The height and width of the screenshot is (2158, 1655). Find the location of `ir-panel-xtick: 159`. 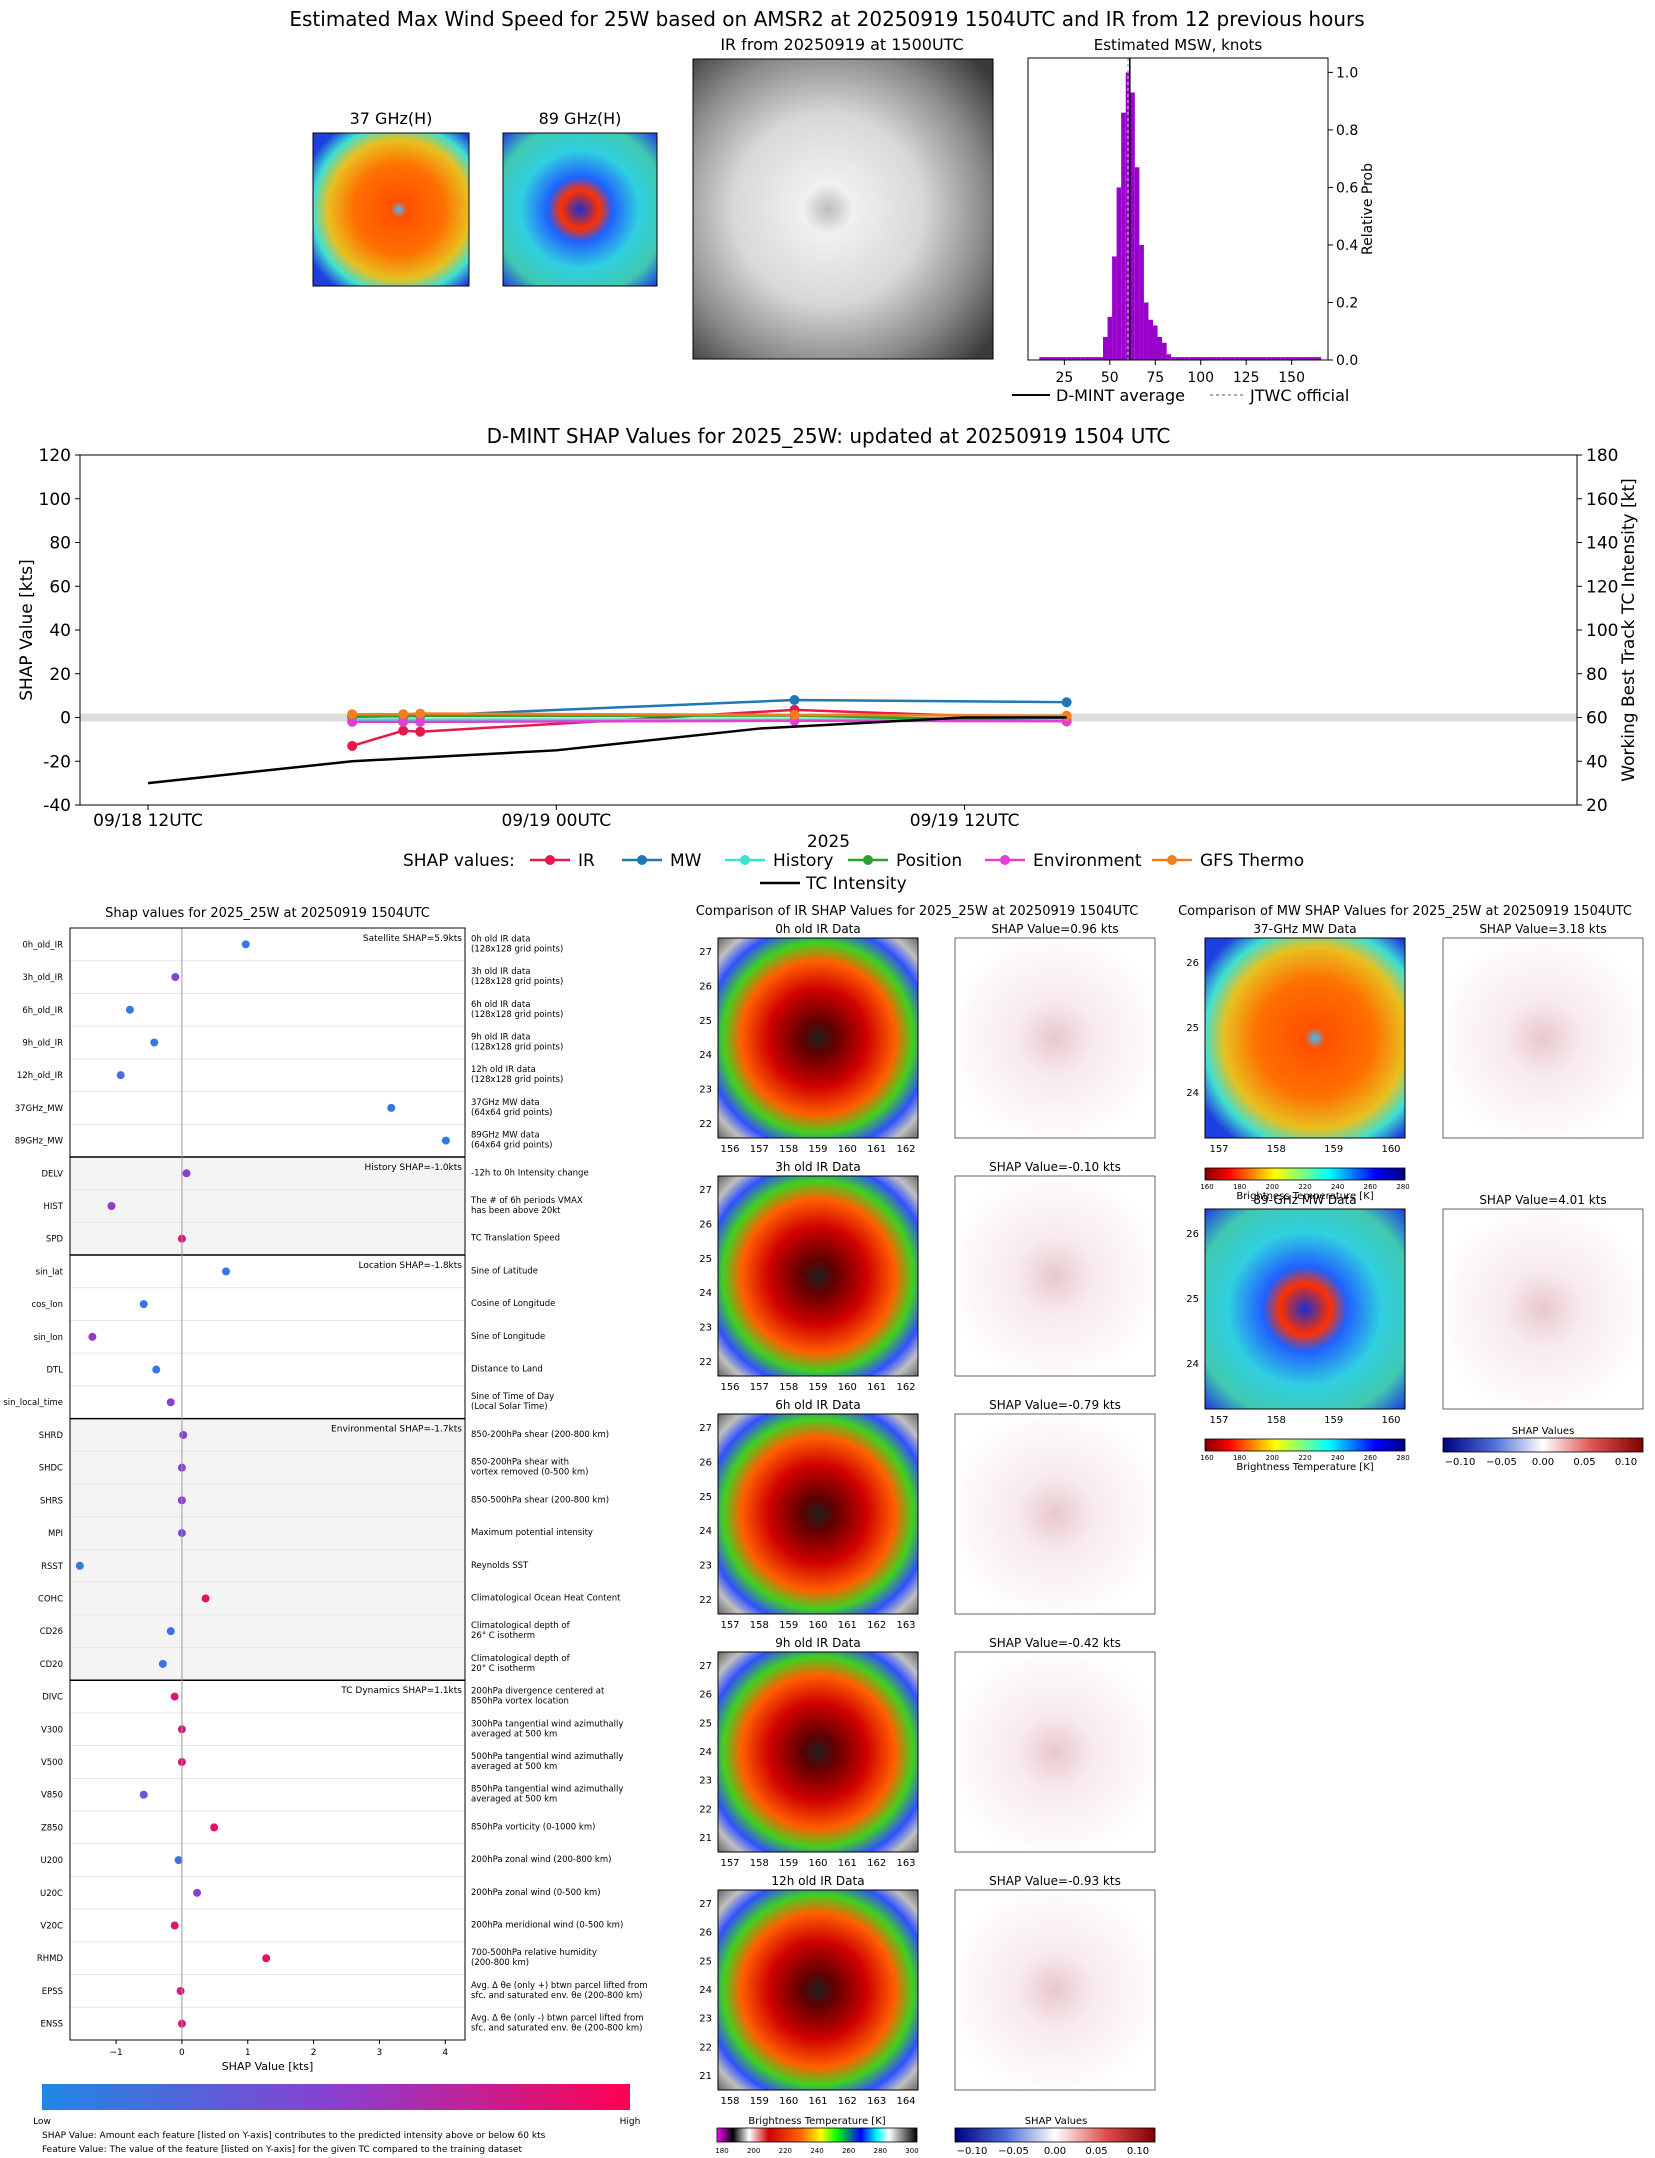

ir-panel-xtick: 159 is located at coordinates (817, 1149).